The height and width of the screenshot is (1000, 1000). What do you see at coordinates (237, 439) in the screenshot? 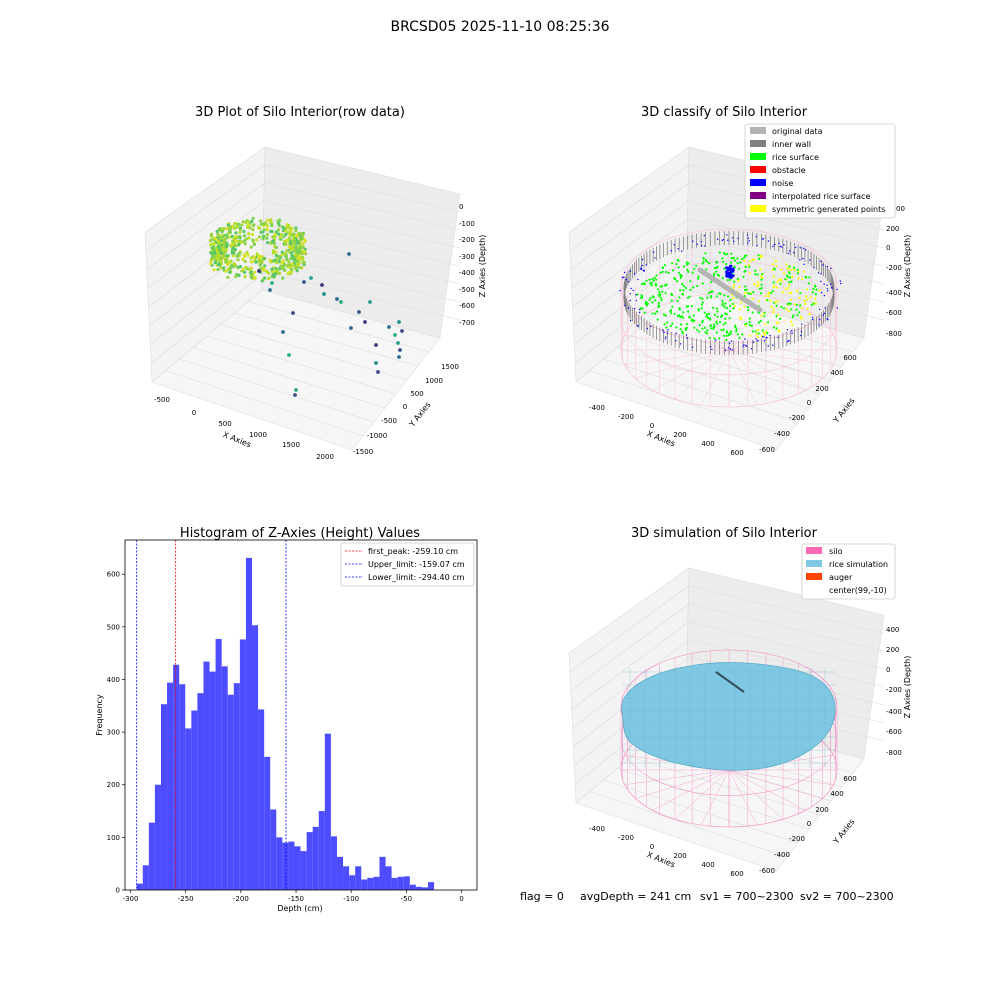
I see `x-axis-label: X Axies` at bounding box center [237, 439].